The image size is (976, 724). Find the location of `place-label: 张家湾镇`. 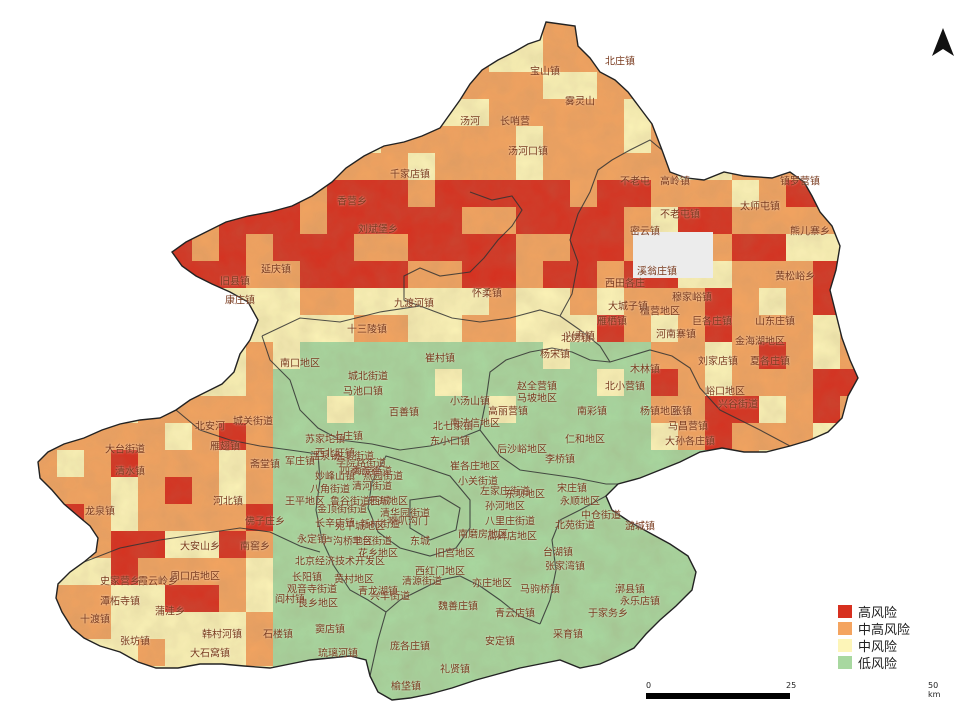

place-label: 张家湾镇 is located at coordinates (565, 567).